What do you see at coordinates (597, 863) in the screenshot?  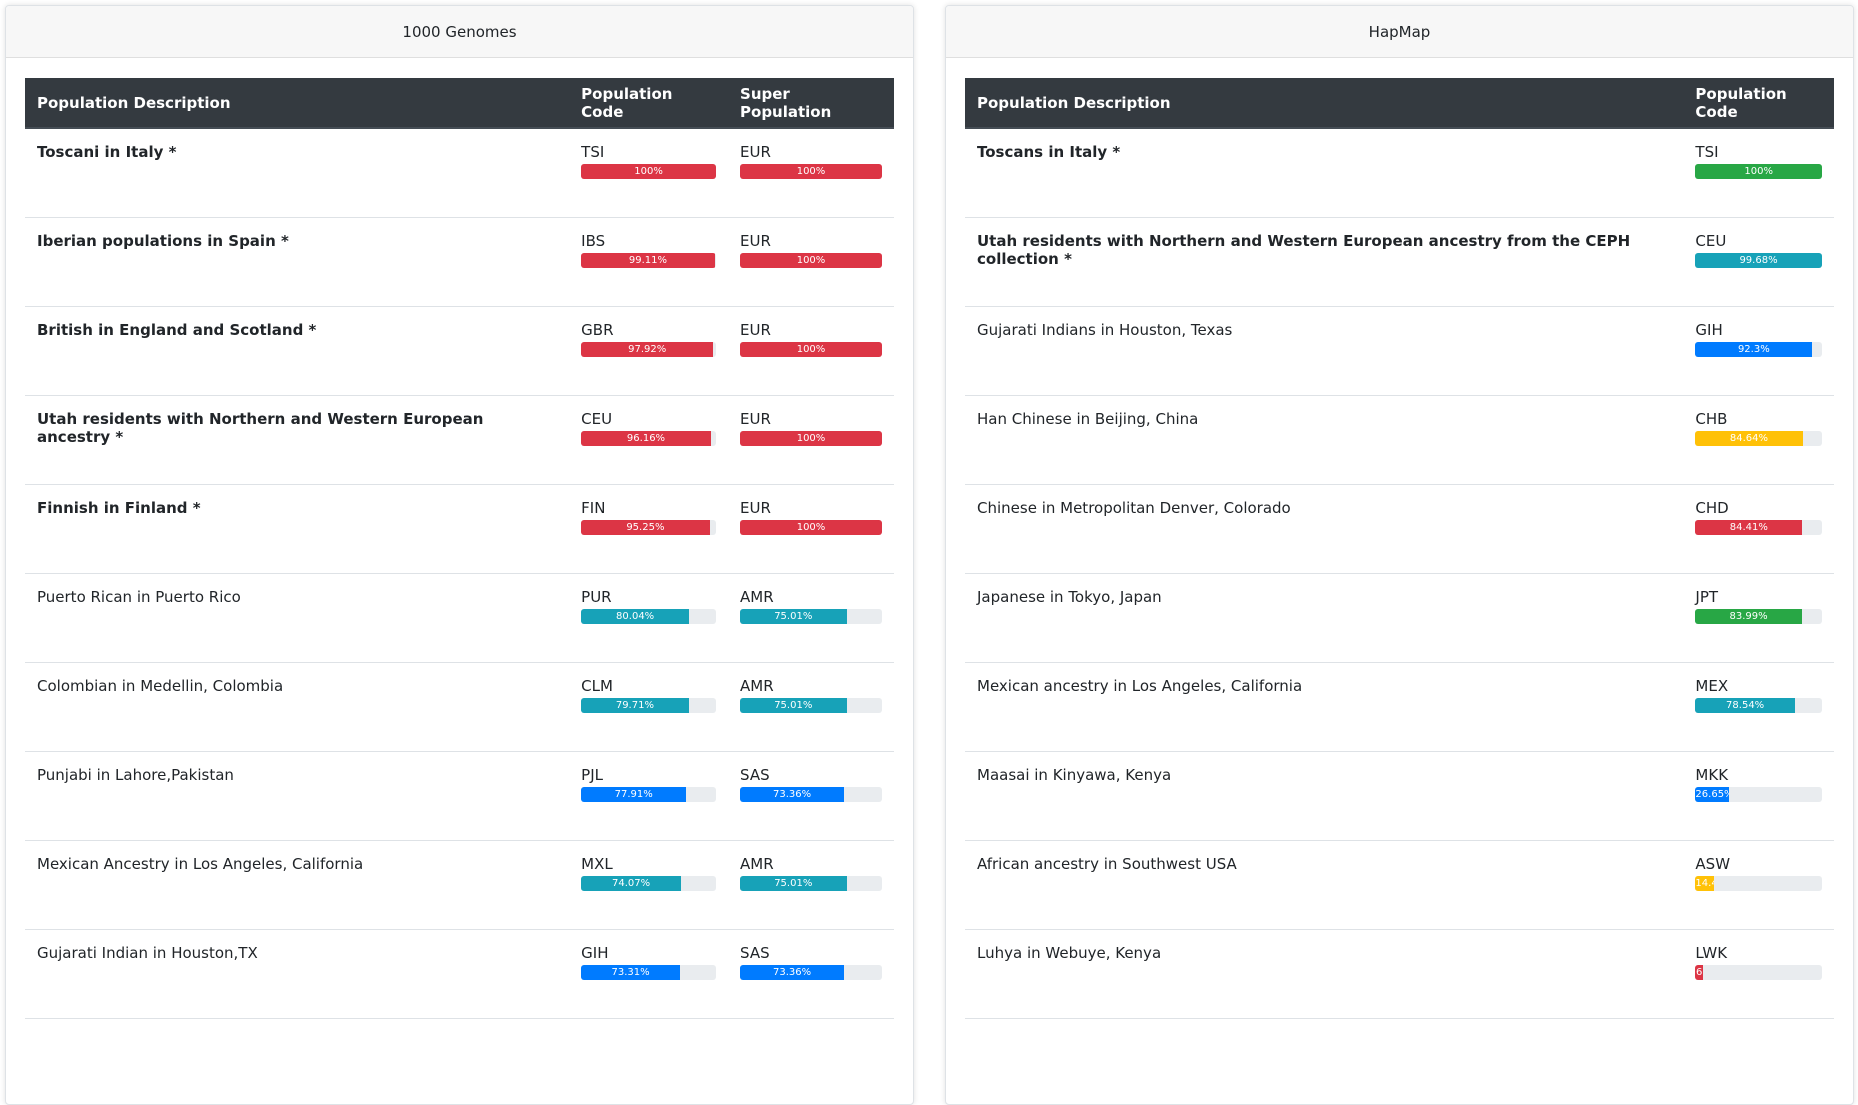 I see `population-code: MXL` at bounding box center [597, 863].